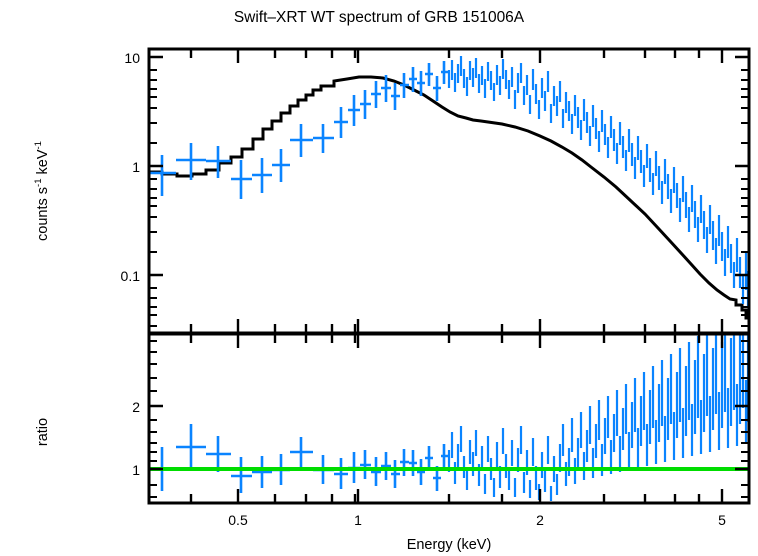 The width and height of the screenshot is (758, 556). I want to click on ratio-y-tick-label-2: 2, so click(136, 407).